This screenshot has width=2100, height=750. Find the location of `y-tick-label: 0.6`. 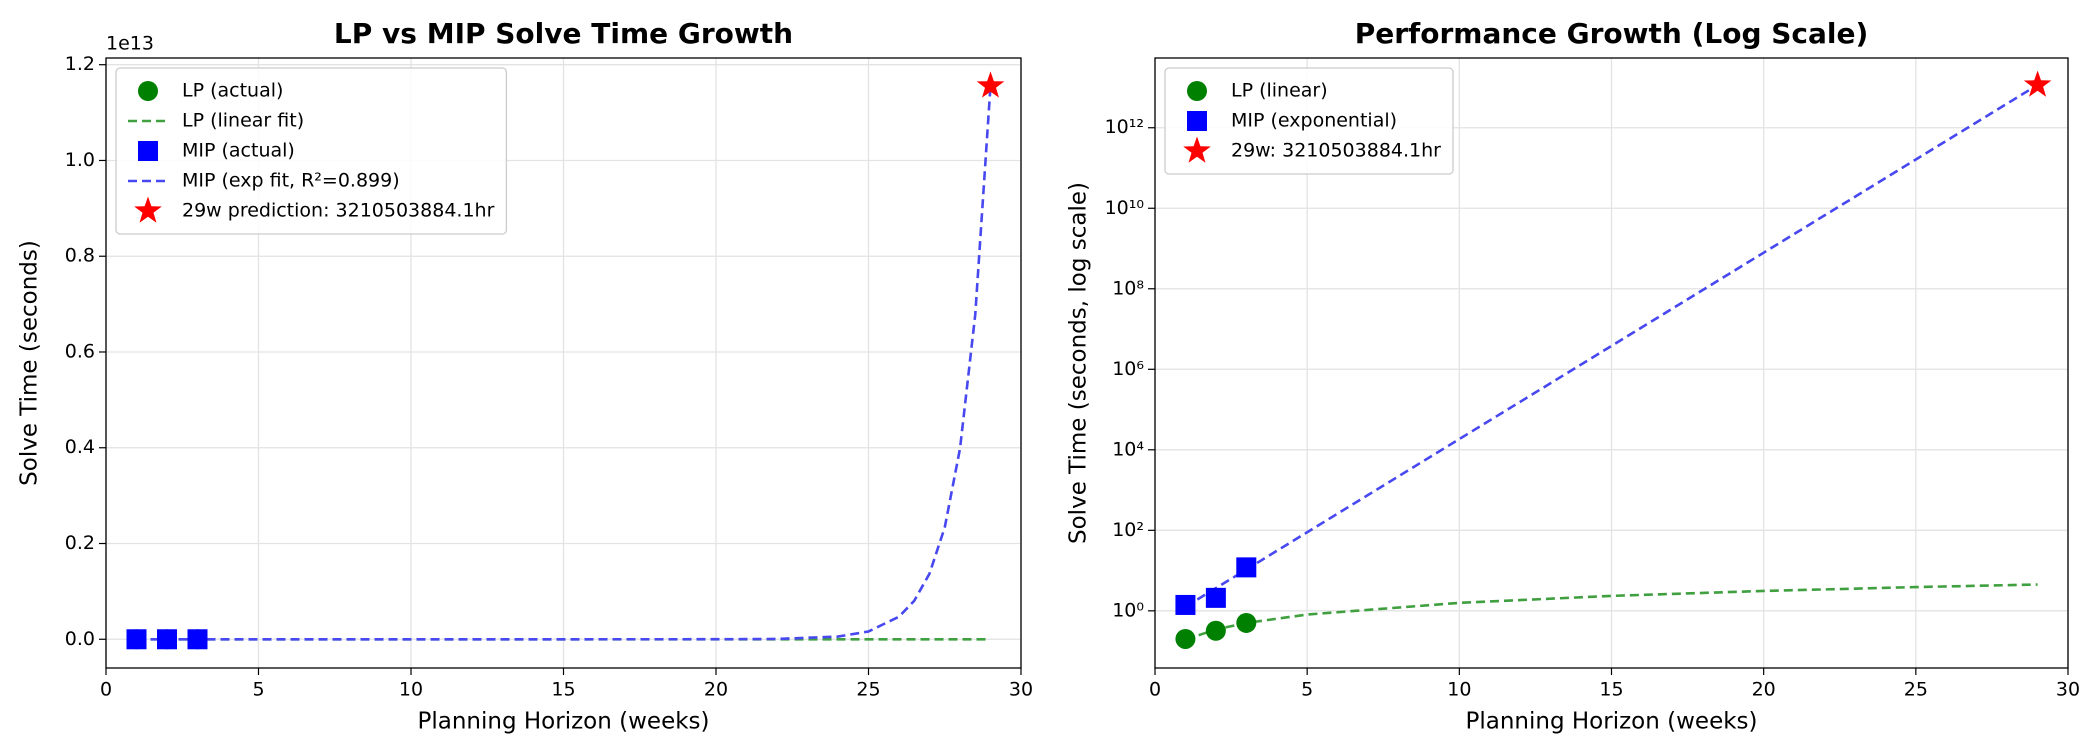

y-tick-label: 0.6 is located at coordinates (80, 351).